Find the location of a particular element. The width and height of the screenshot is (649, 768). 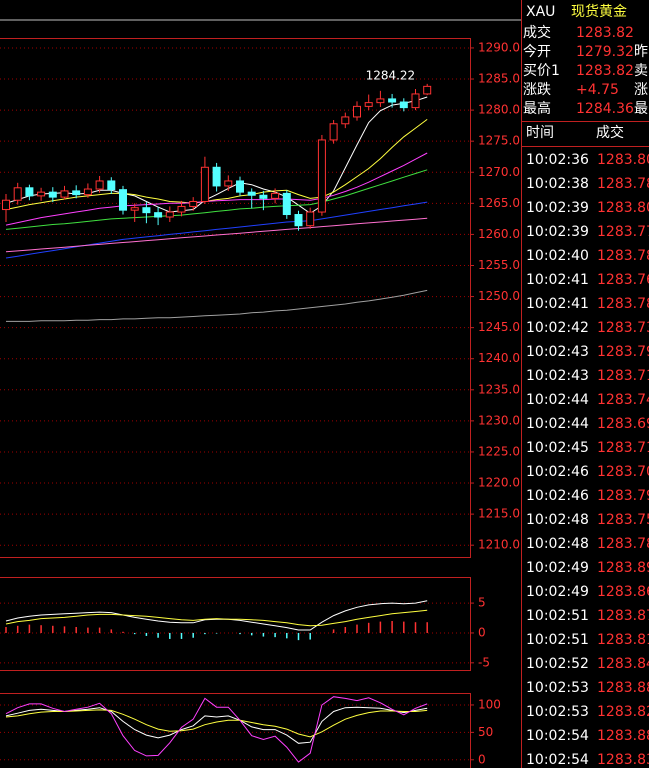

quote-value: 1279.32 is located at coordinates (605, 52).